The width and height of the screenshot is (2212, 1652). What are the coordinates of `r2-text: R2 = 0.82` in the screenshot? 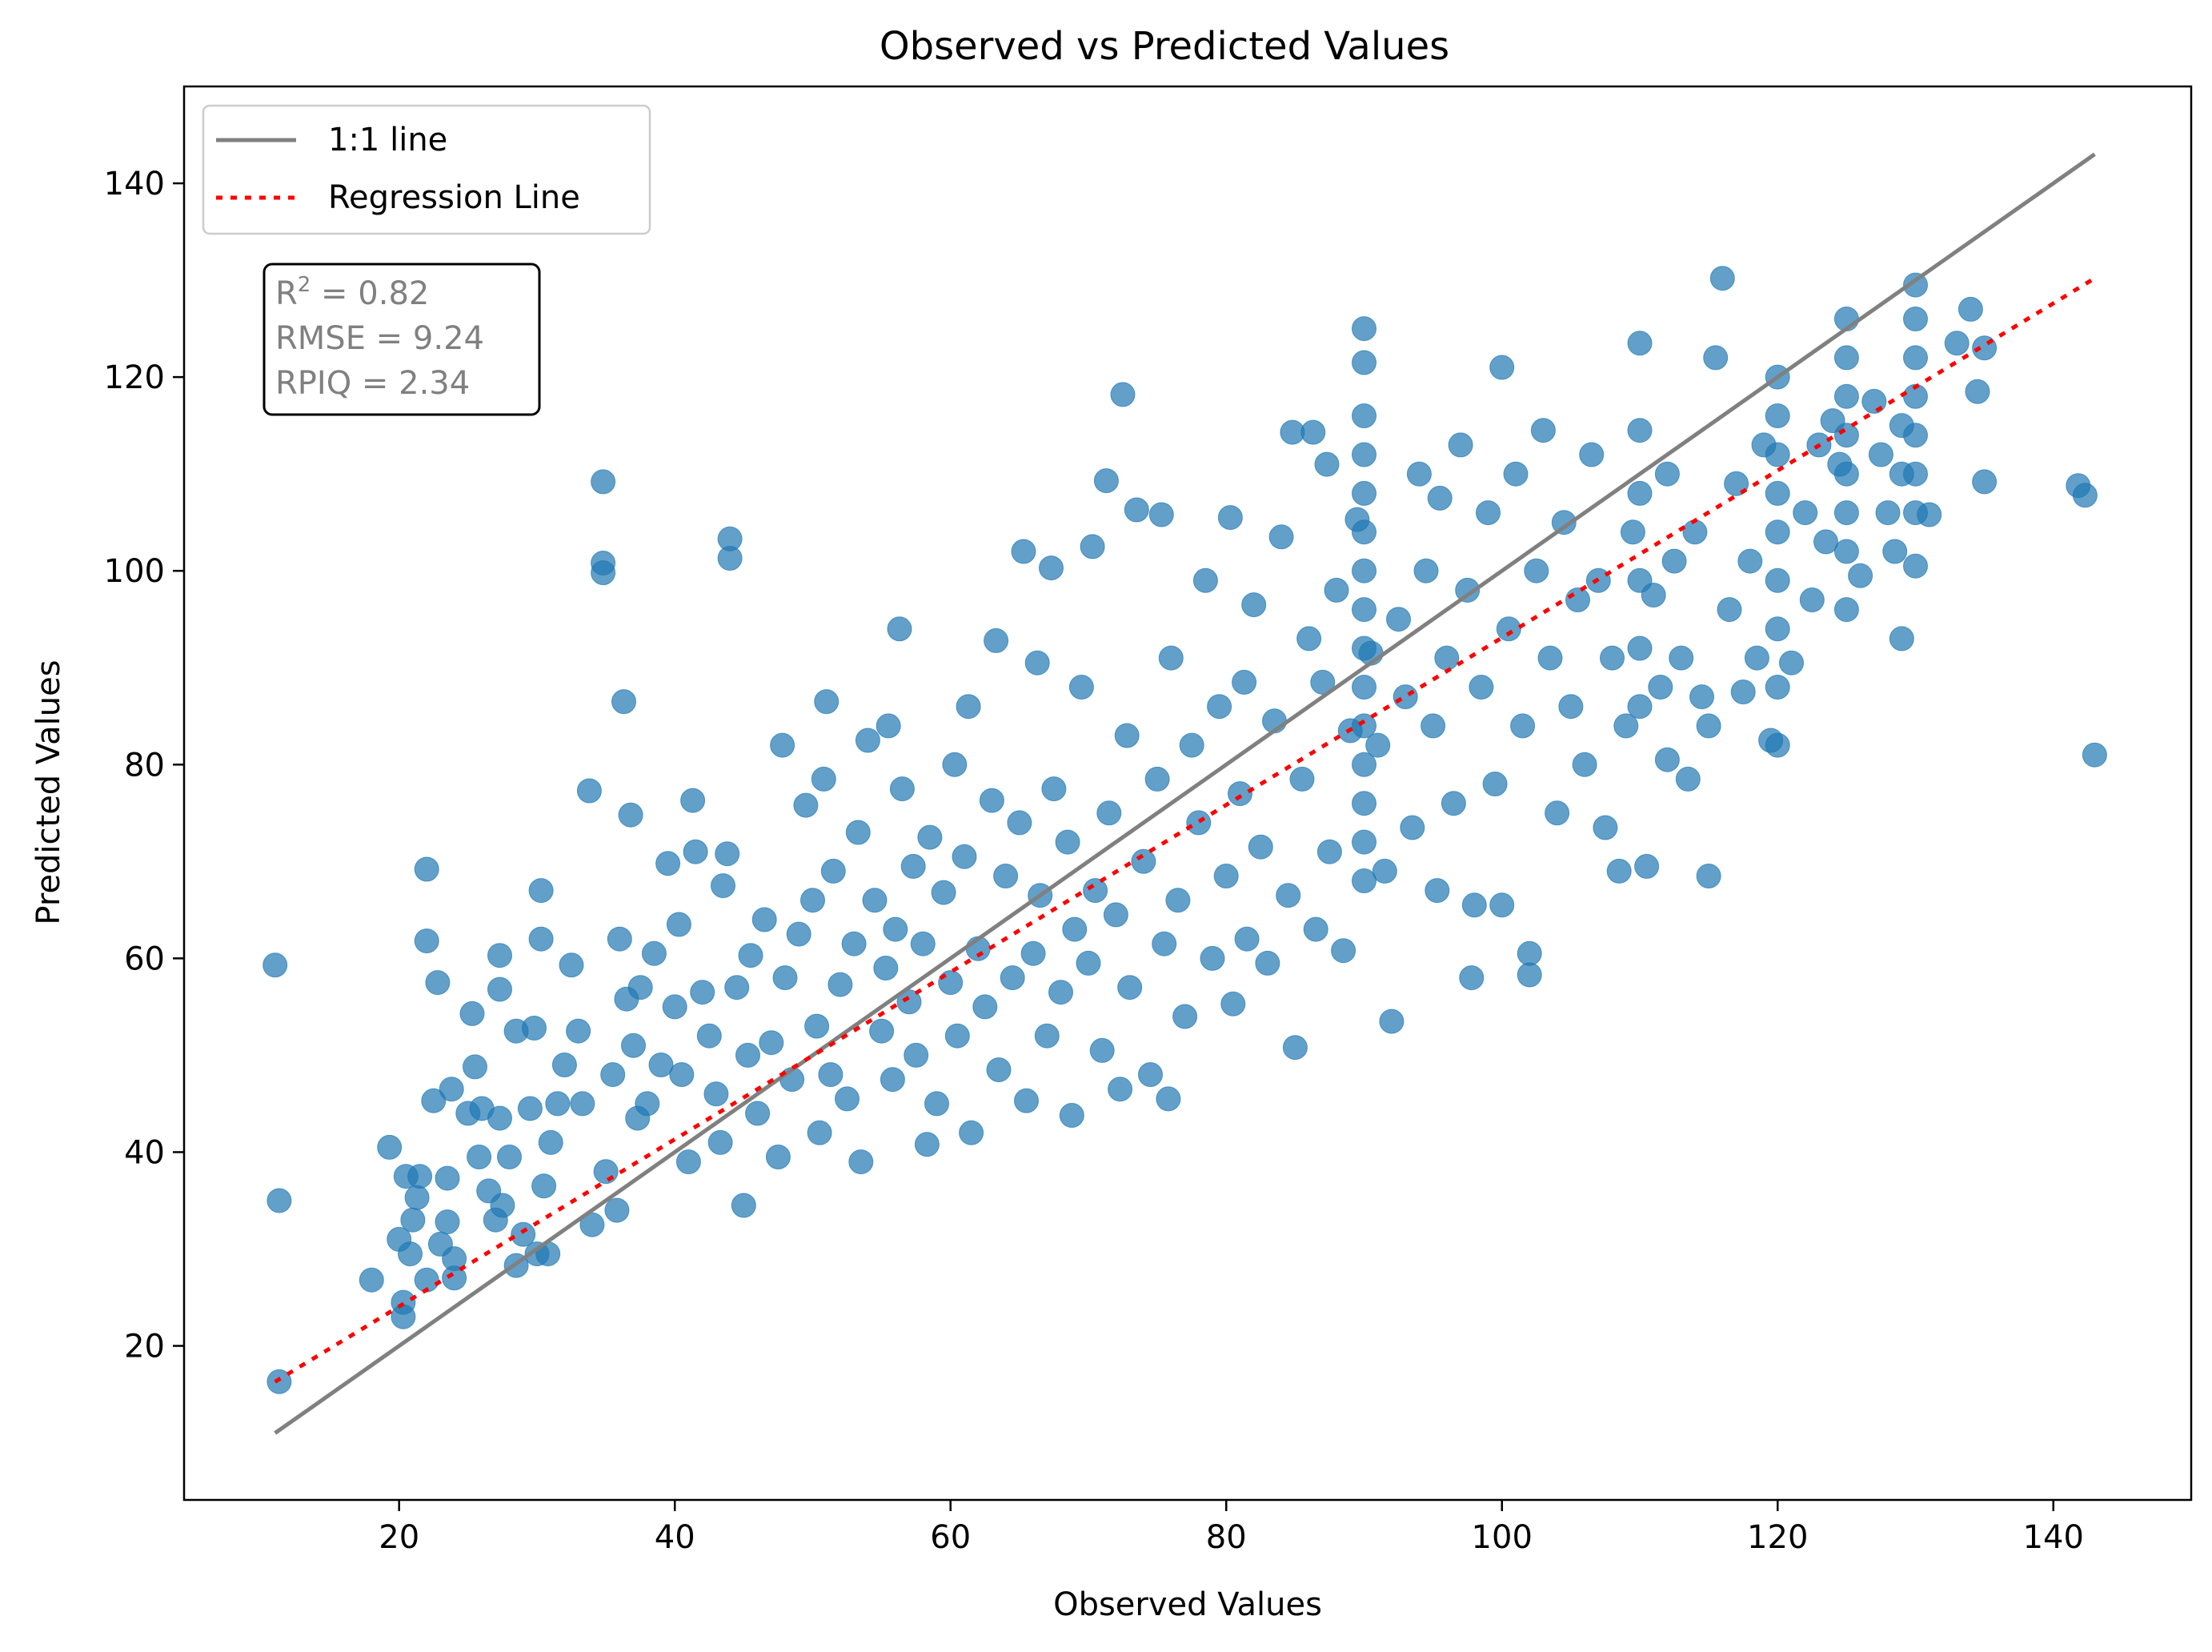 It's located at (352, 292).